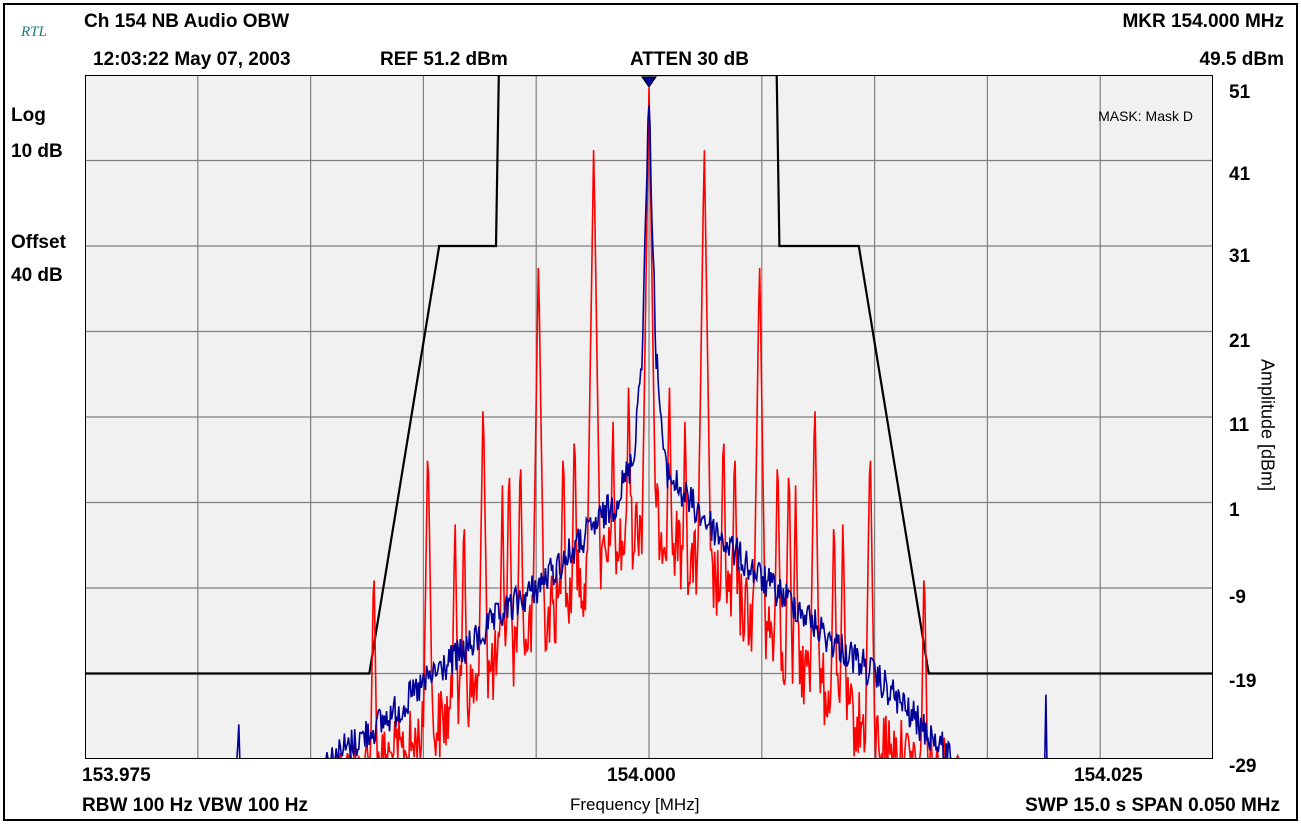 The image size is (1301, 824). What do you see at coordinates (37, 151) in the screenshot?
I see `scale-per-division: 10 dB` at bounding box center [37, 151].